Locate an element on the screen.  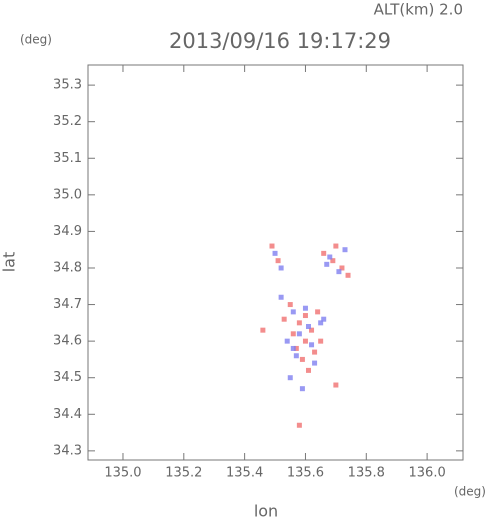
altitude: ALT(km) 2.0 is located at coordinates (418, 10).